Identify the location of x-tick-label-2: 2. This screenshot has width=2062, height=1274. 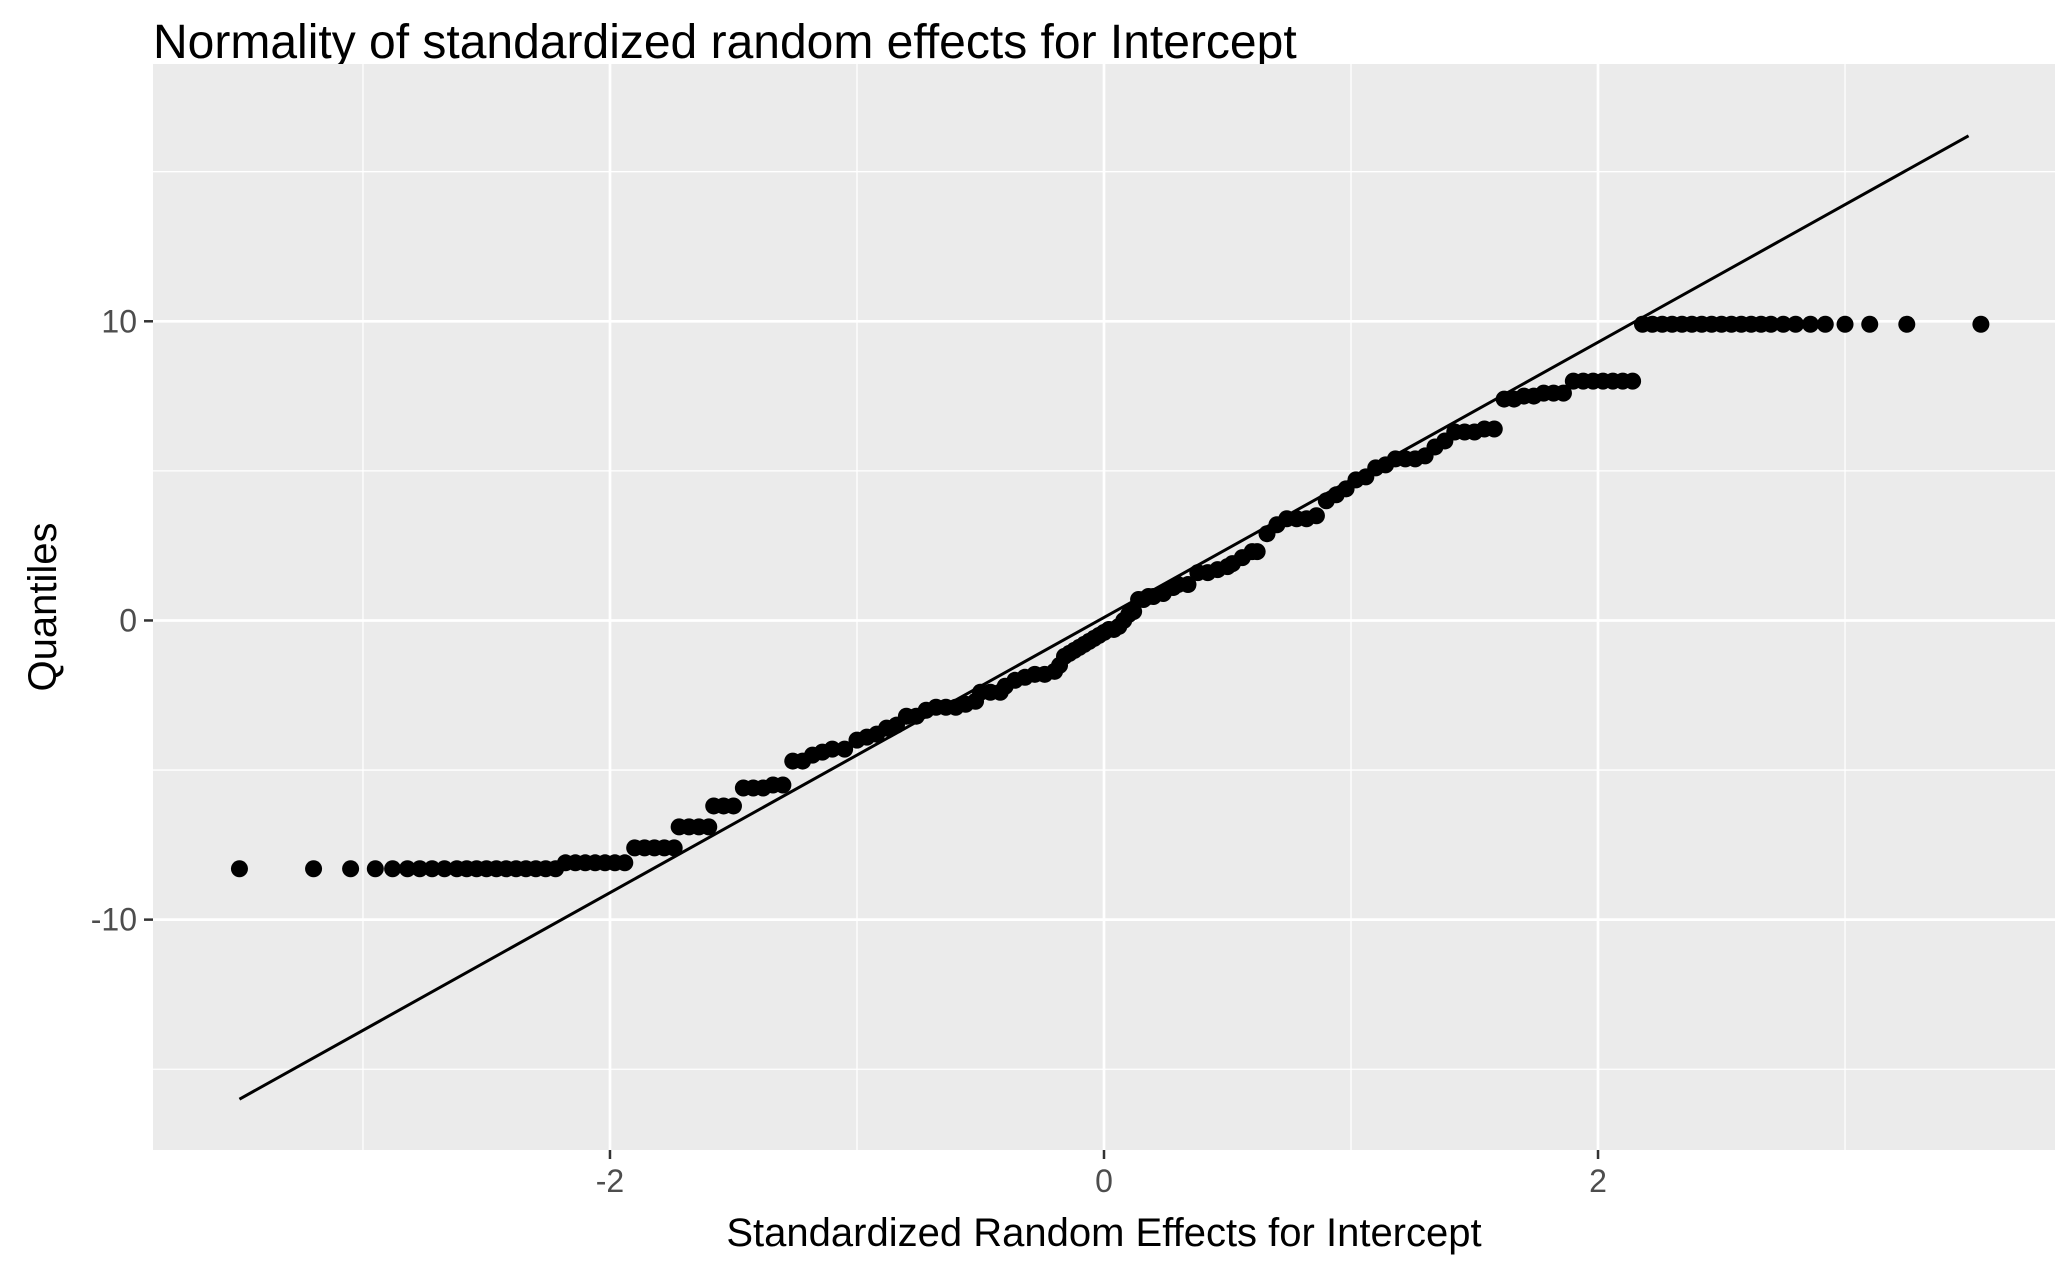
(1598, 1181).